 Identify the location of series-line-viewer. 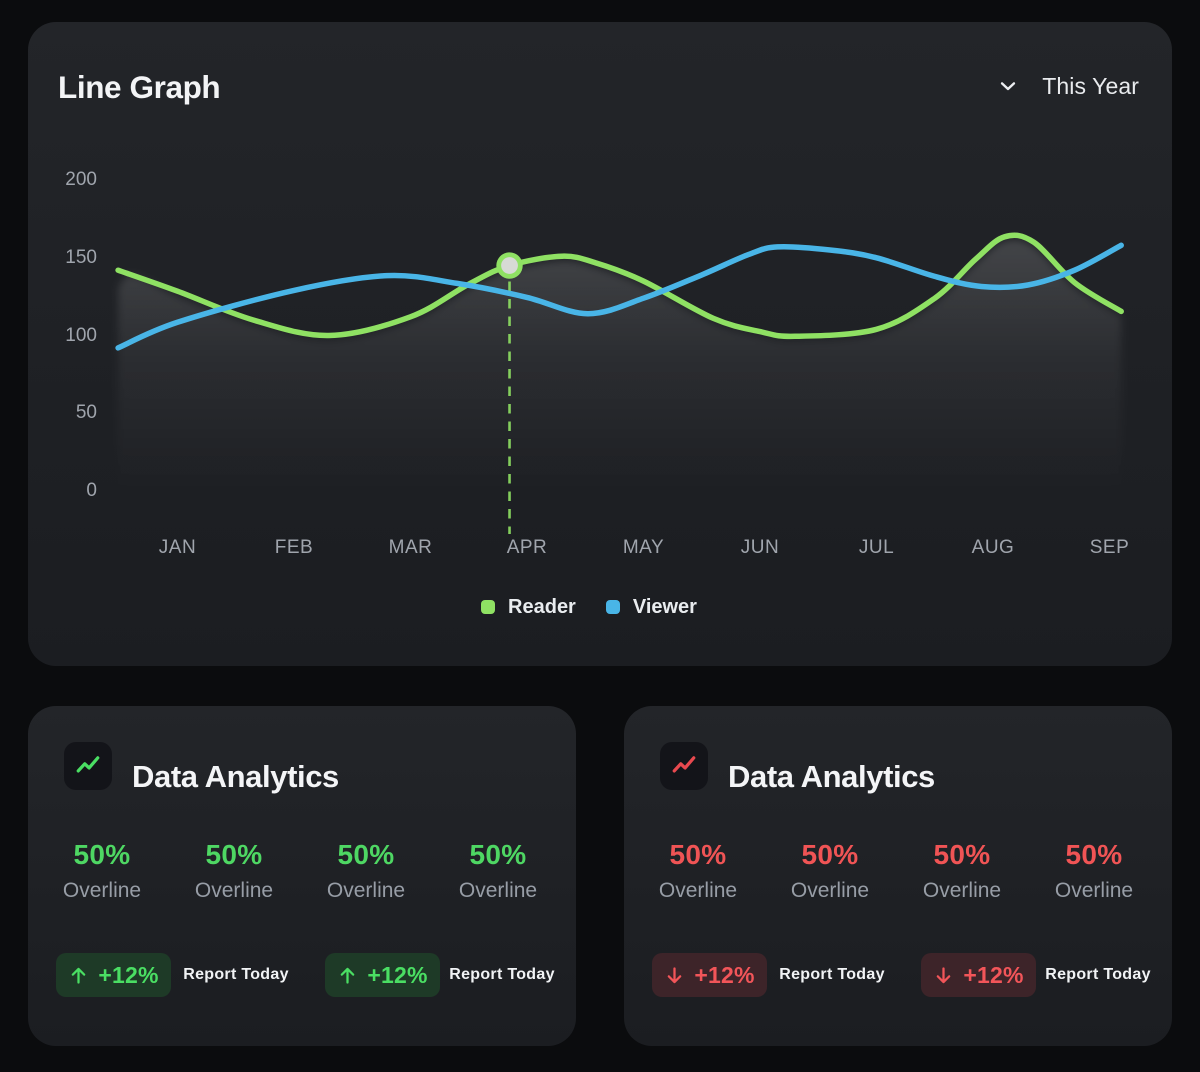
(619, 296).